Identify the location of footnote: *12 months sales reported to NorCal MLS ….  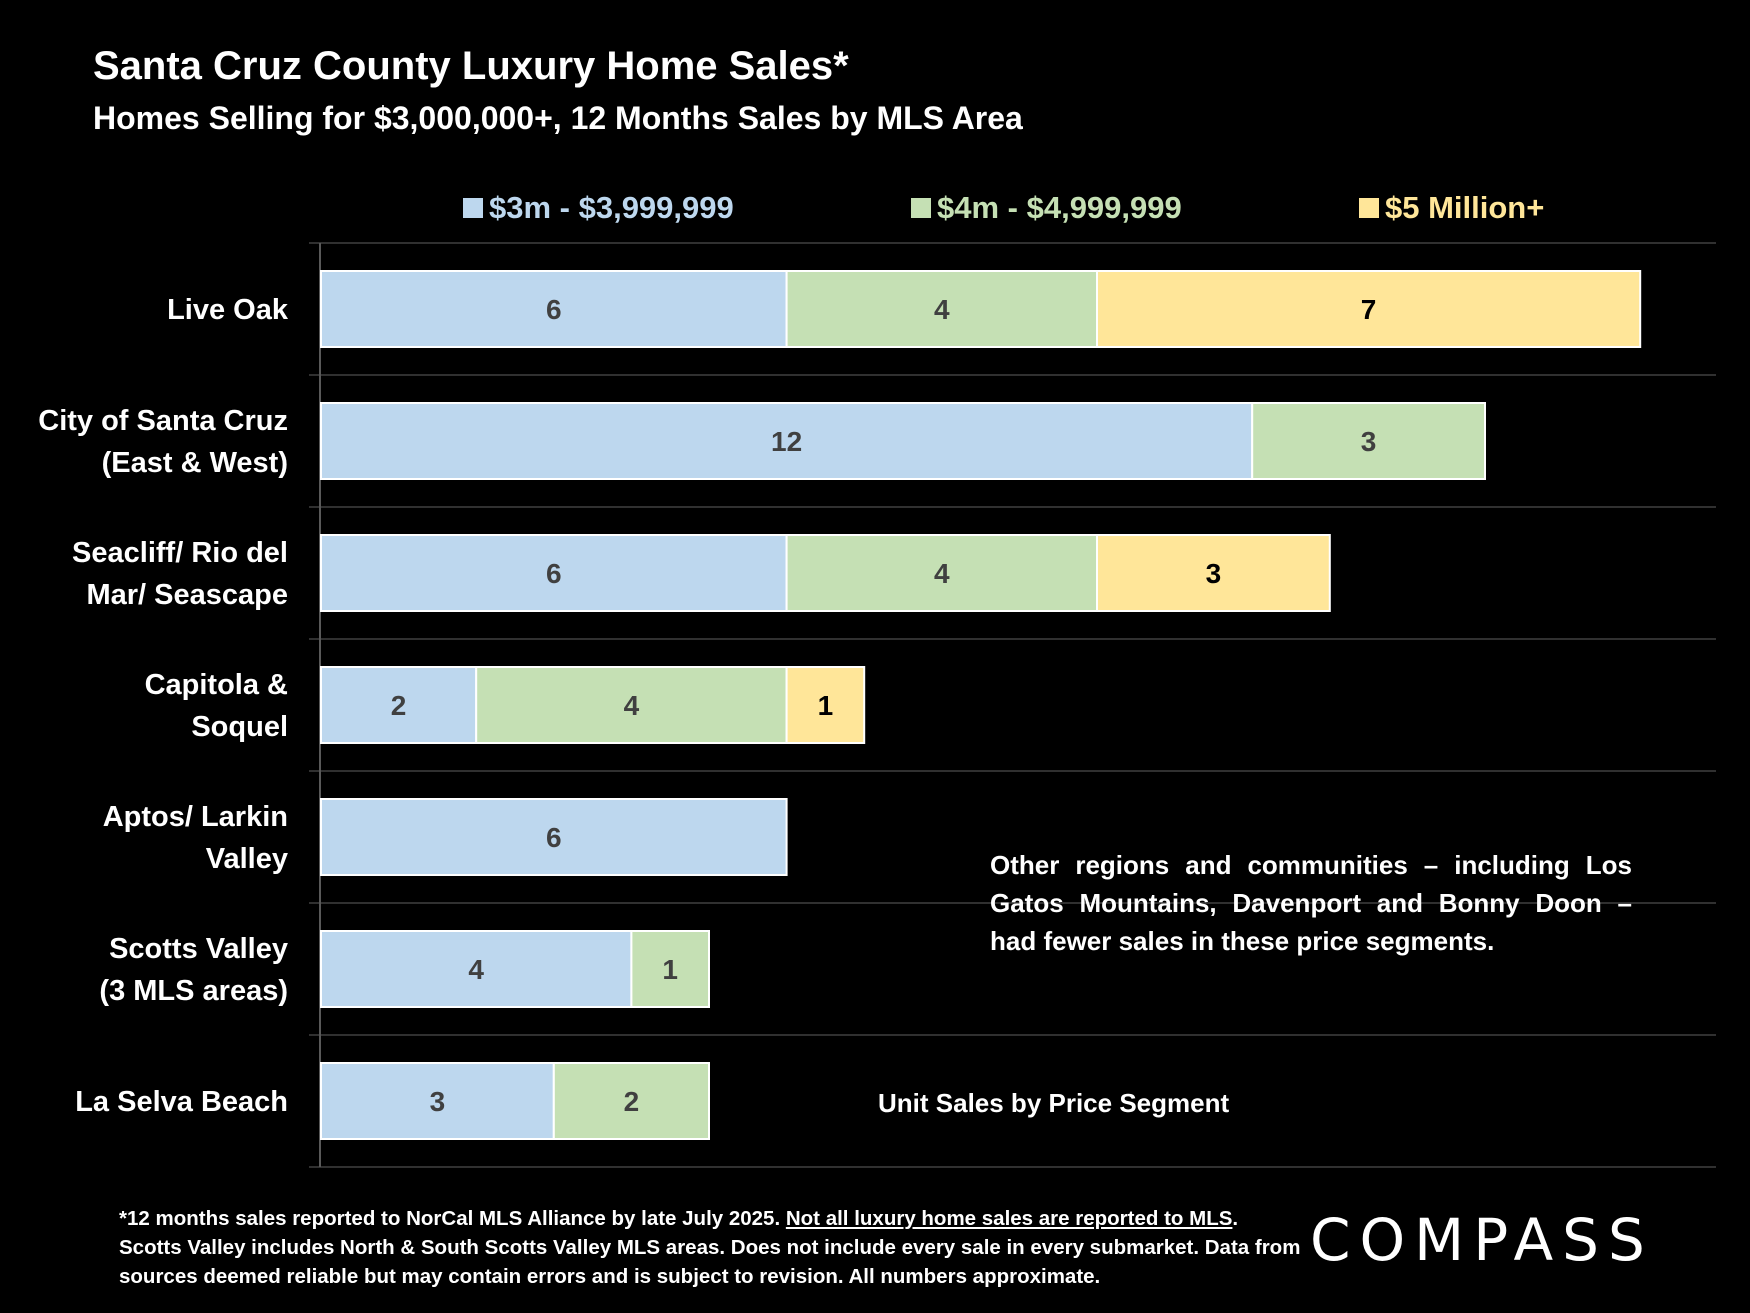
(711, 1247).